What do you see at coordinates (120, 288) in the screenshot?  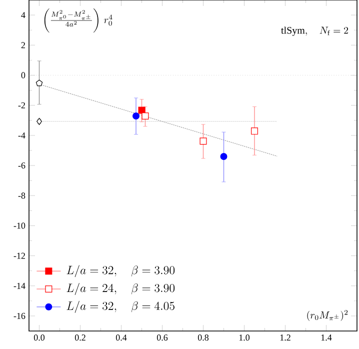 I see `legend-label: $L/a=24,\quad \beta=3.90$` at bounding box center [120, 288].